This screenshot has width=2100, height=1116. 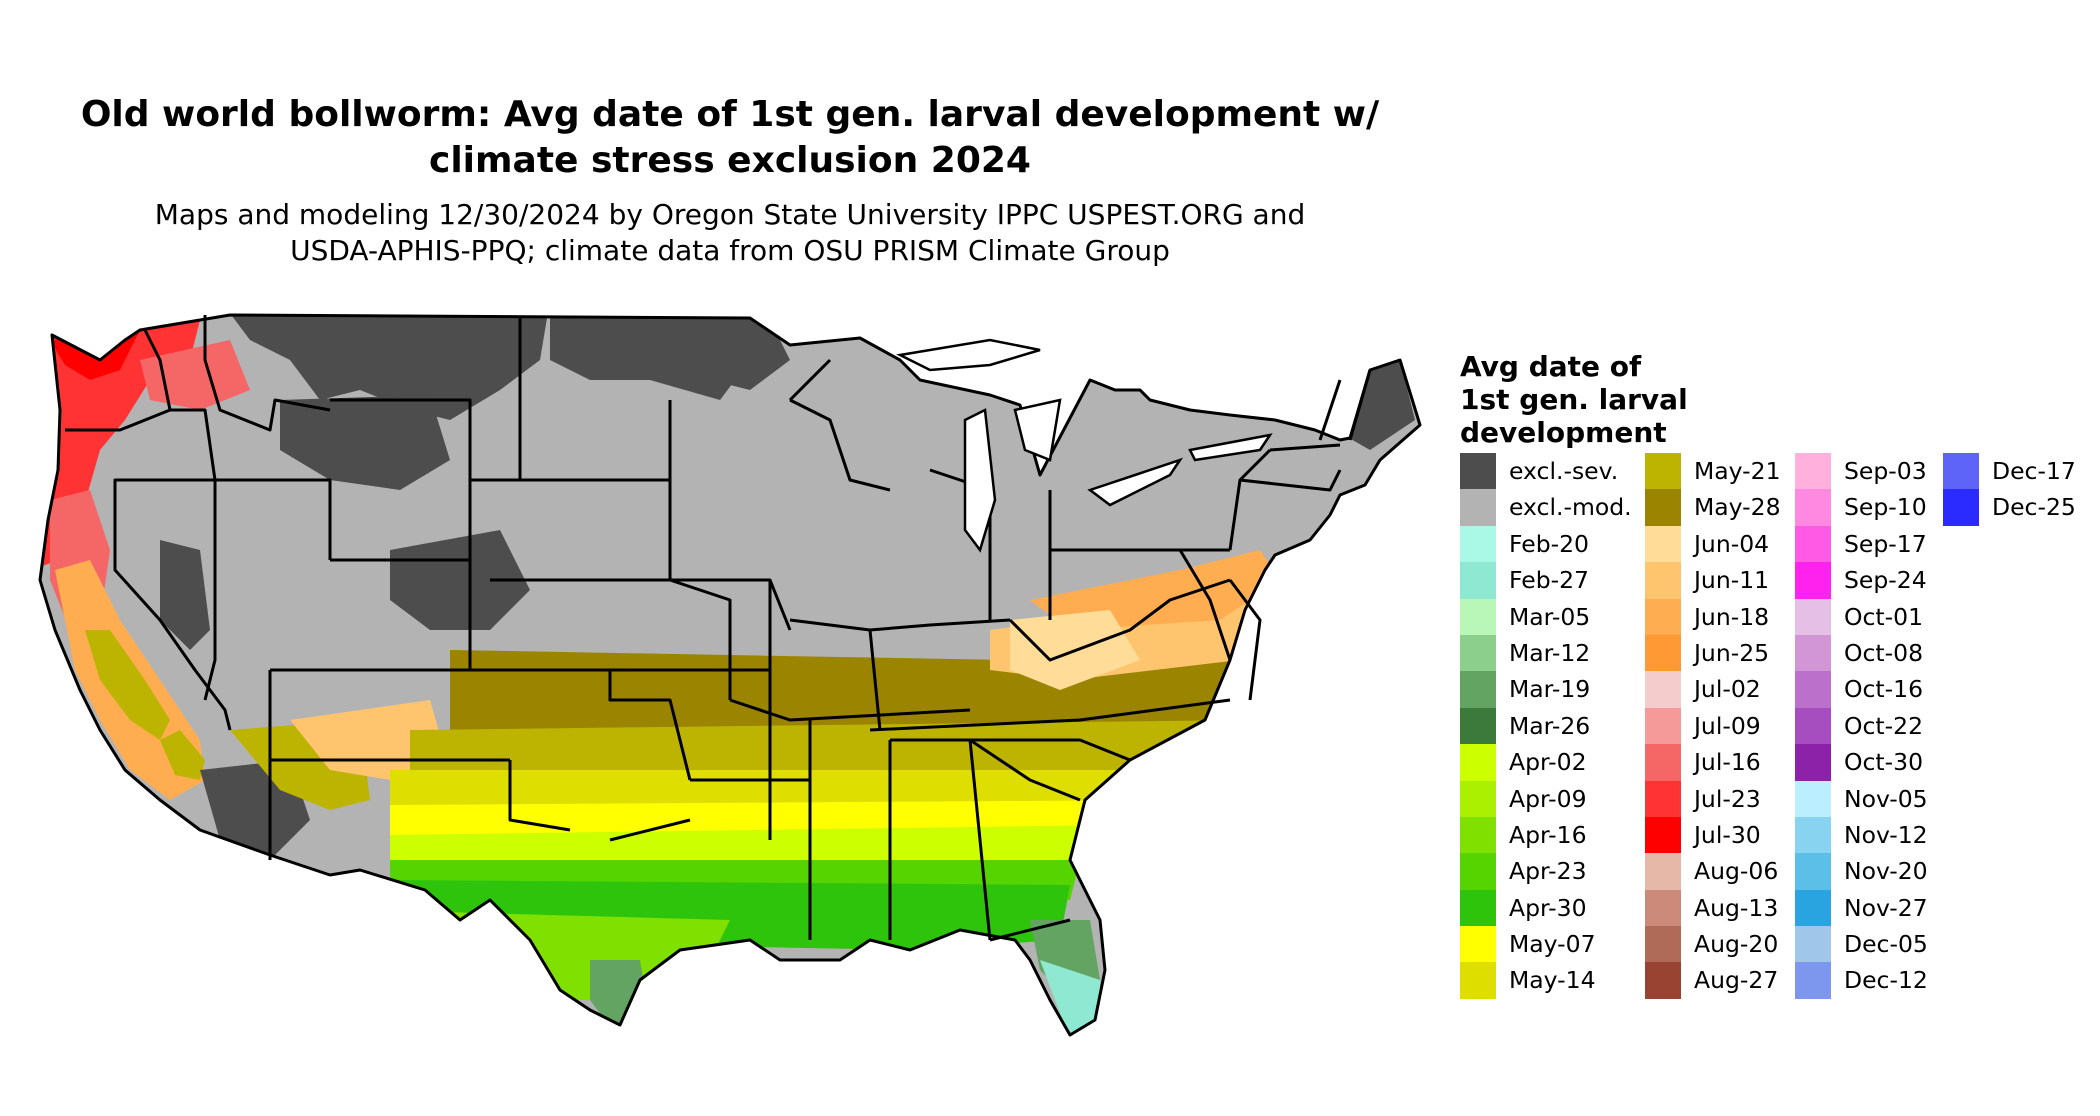 I want to click on legend-label: Jun-25, so click(x=1732, y=652).